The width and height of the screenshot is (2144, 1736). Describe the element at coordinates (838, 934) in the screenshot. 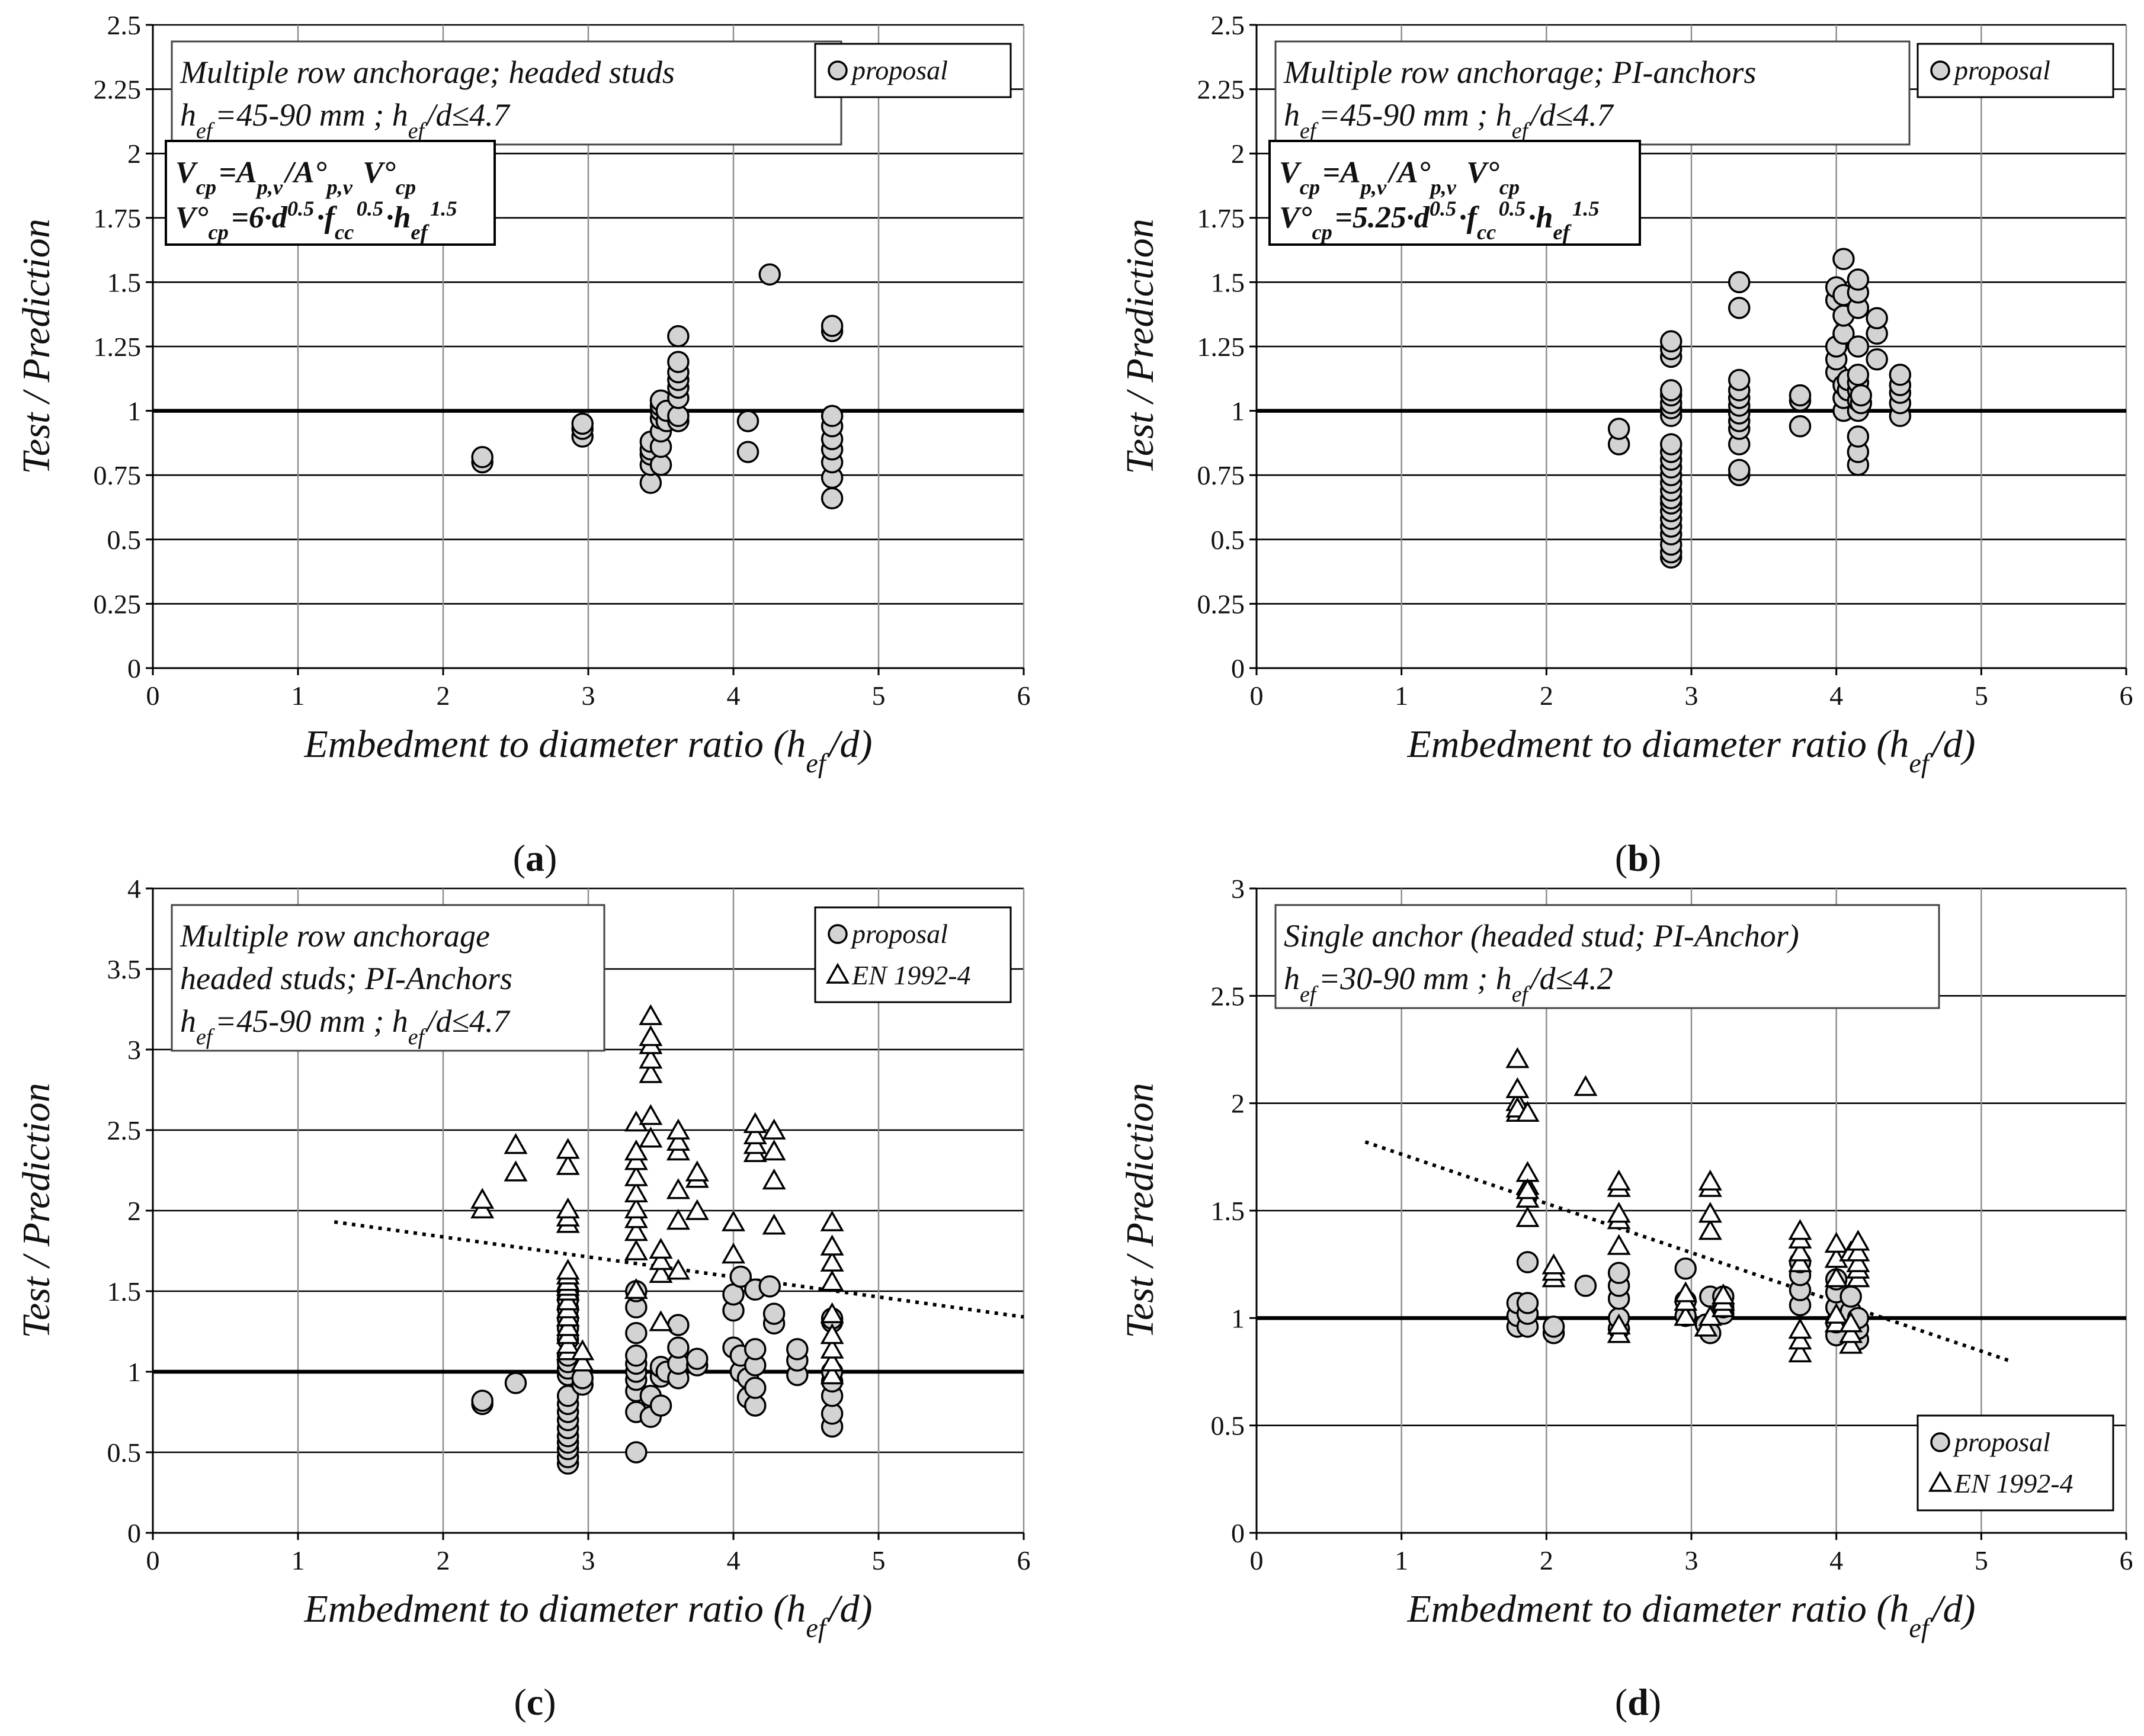

I see `legend-marker-circle` at that location.